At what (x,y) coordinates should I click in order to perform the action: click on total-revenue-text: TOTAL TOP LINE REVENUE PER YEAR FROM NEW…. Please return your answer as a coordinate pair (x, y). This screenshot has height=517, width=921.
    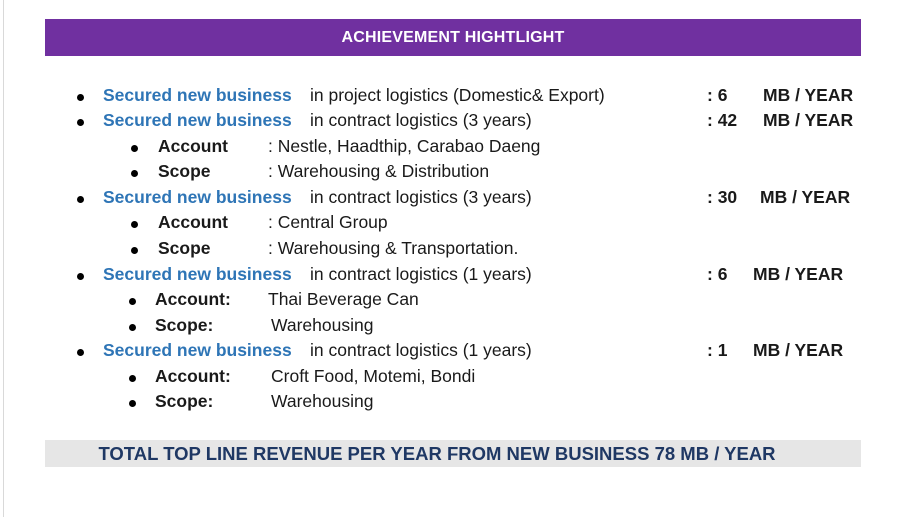
    Looking at the image, I should click on (437, 453).